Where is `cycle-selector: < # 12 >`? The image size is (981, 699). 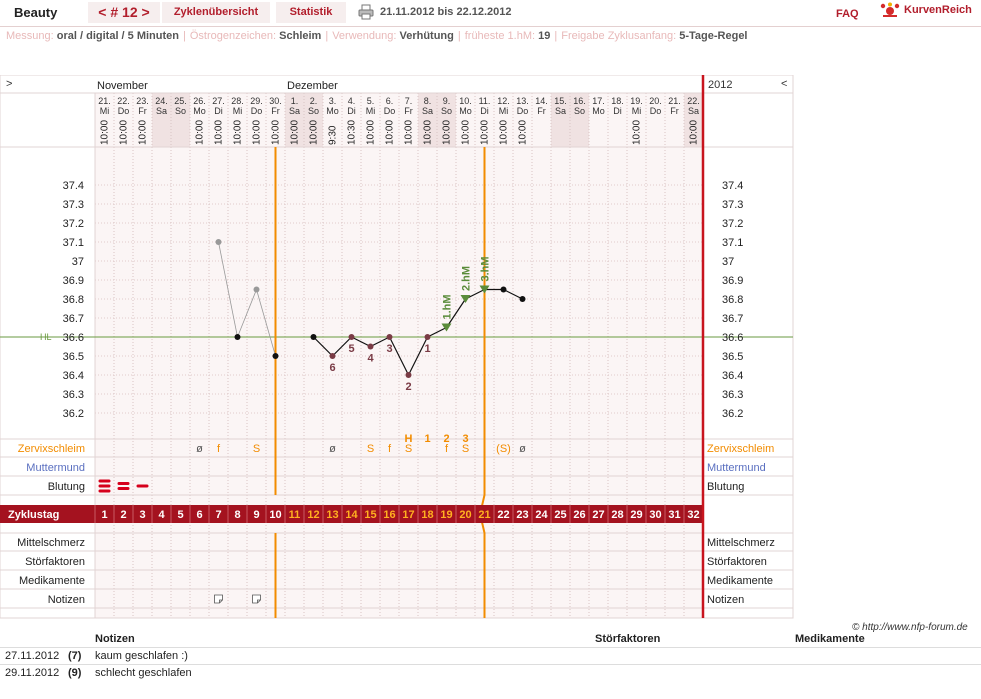
cycle-selector: < # 12 > is located at coordinates (124, 12).